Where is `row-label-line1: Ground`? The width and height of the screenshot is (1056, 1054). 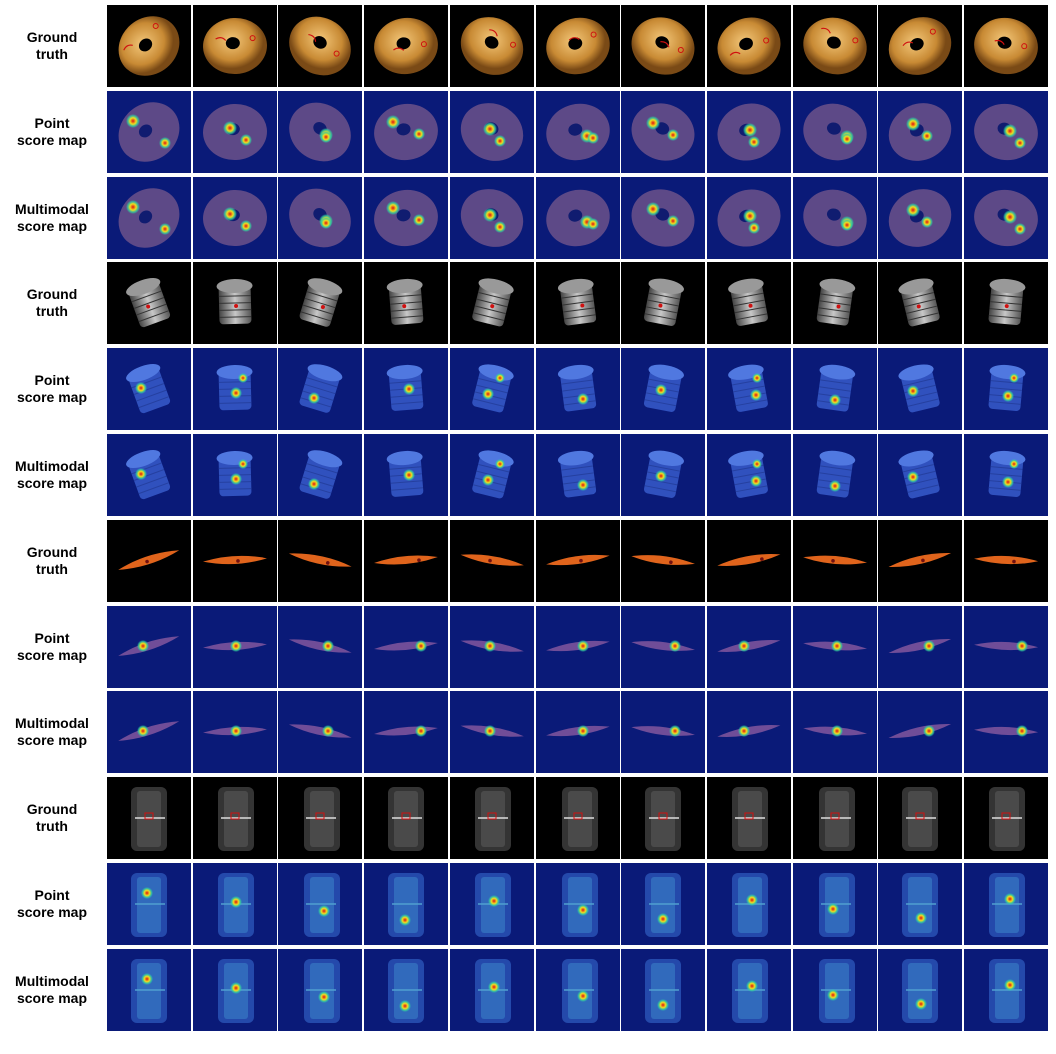 row-label-line1: Ground is located at coordinates (52, 294).